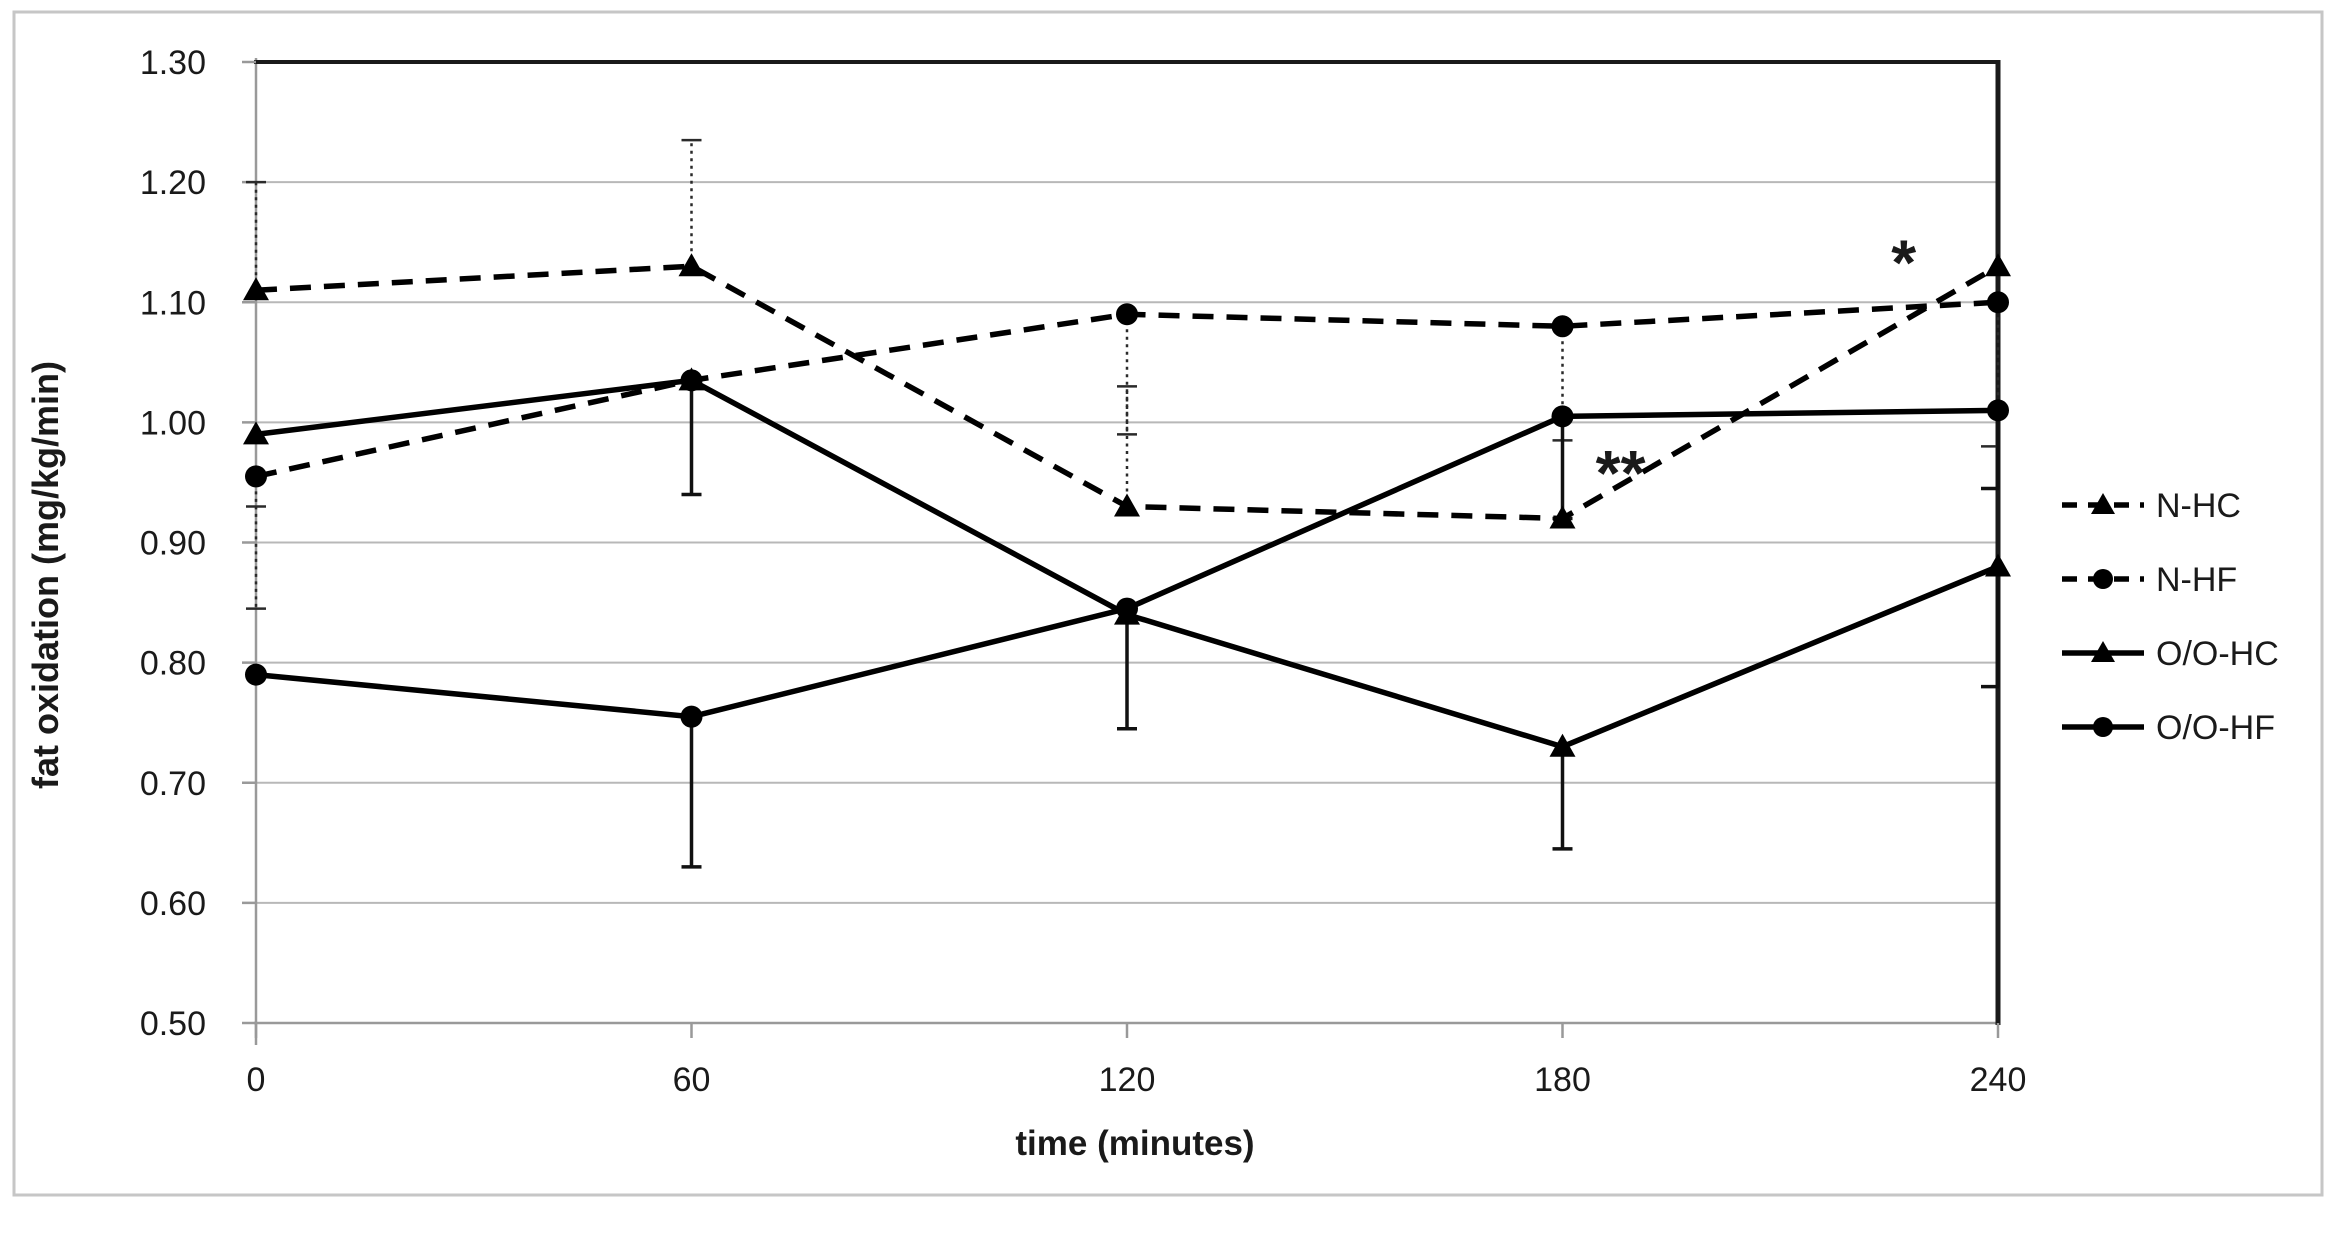 This screenshot has height=1246, width=2345. I want to click on y-tick-label: 0.50, so click(173, 1024).